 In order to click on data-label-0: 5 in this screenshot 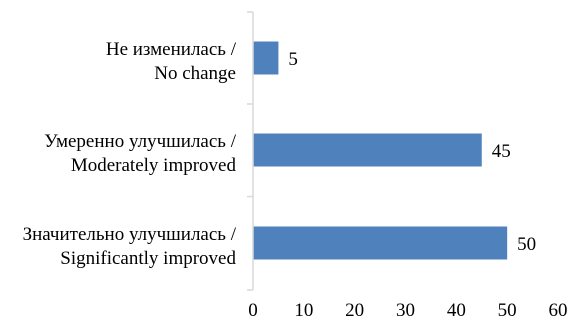, I will do `click(293, 59)`.